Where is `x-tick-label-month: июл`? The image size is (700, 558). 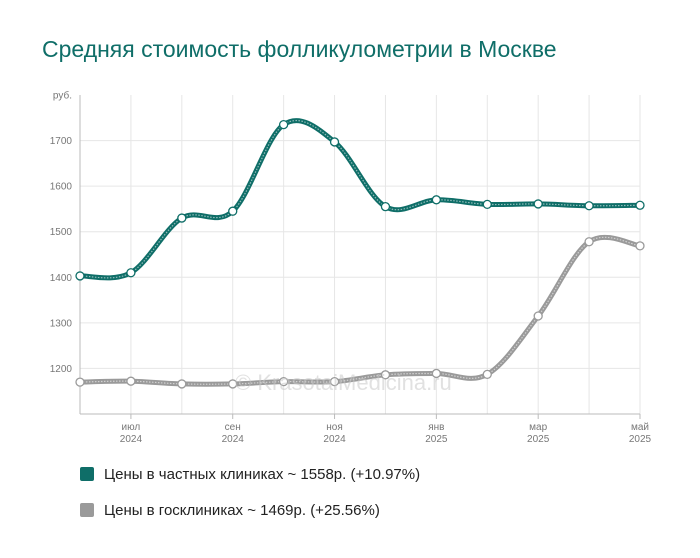
x-tick-label-month: июл is located at coordinates (131, 427).